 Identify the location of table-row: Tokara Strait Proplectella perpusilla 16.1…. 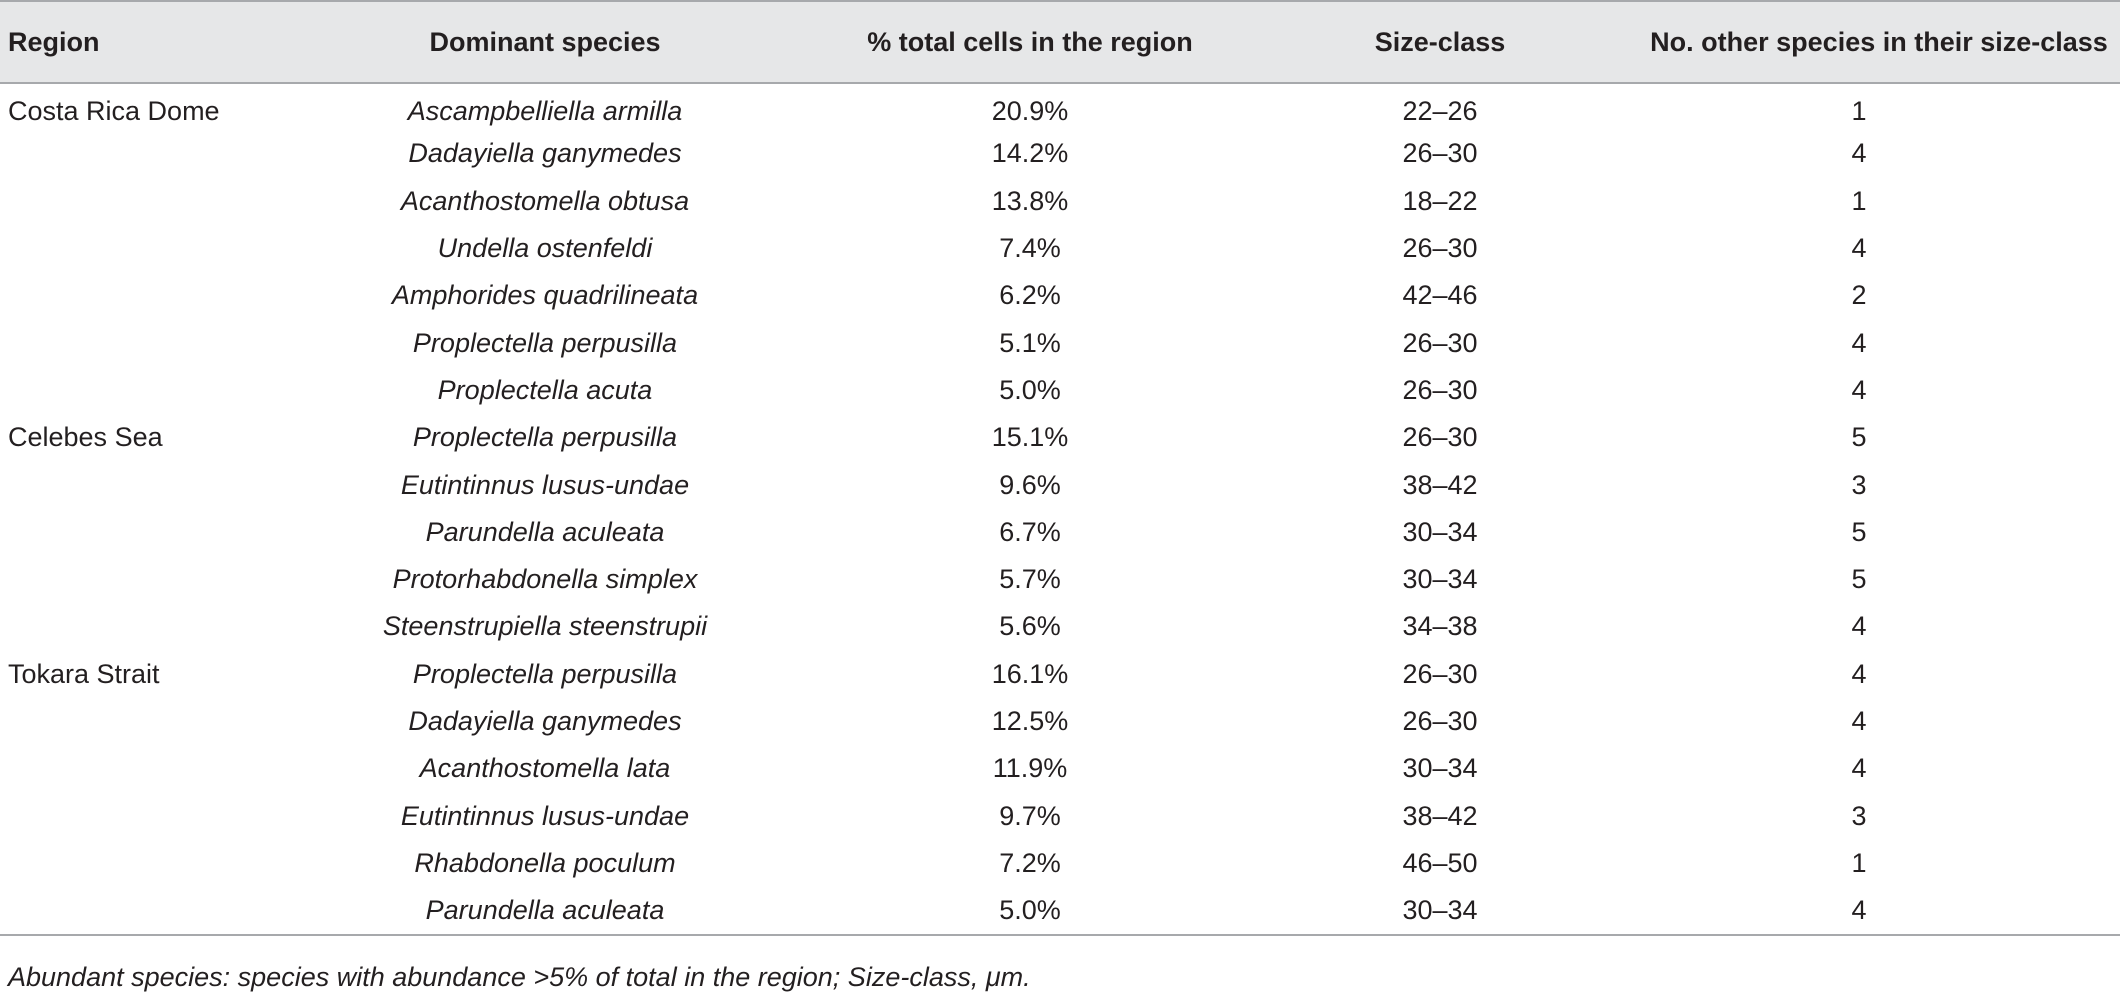
(1060, 674).